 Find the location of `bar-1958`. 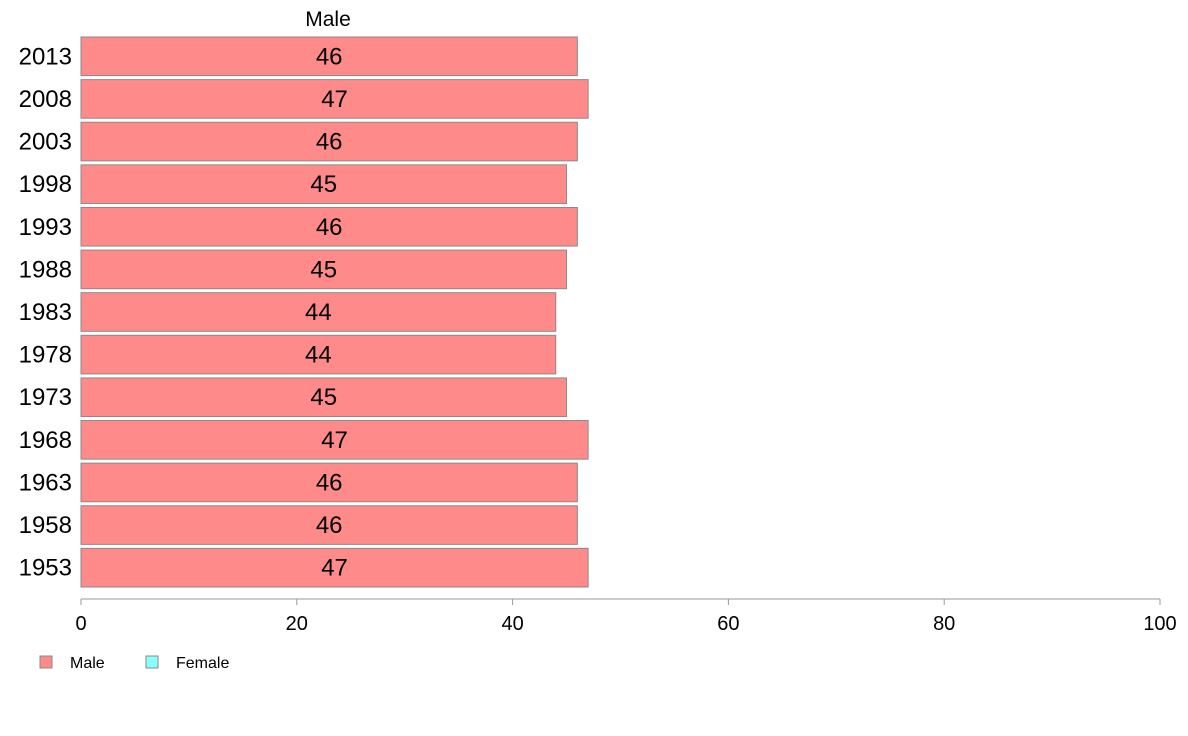

bar-1958 is located at coordinates (329, 525).